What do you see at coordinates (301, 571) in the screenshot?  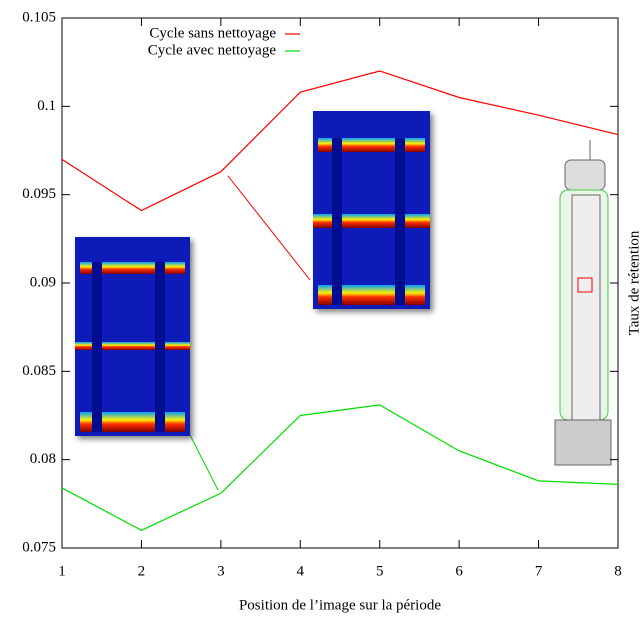 I see `x-tick-label: 4` at bounding box center [301, 571].